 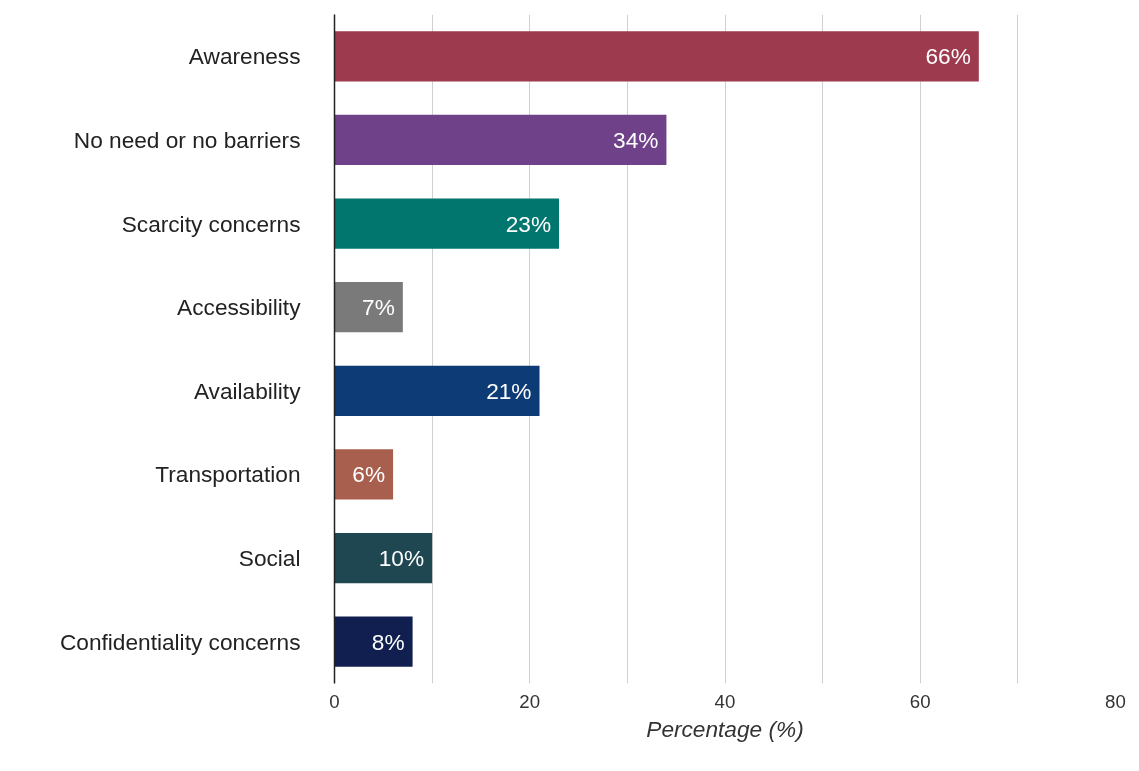 What do you see at coordinates (725, 728) in the screenshot?
I see `x-axis-title: Percentage (%)` at bounding box center [725, 728].